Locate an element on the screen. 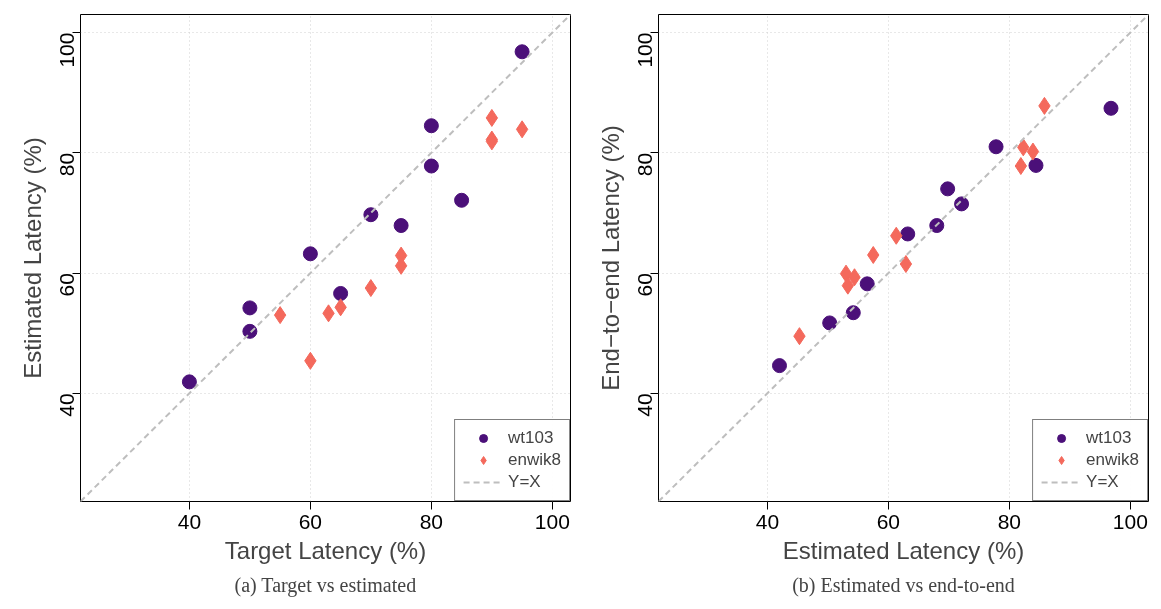 The image size is (1161, 609). text: (b) Estimated vs end-to-end is located at coordinates (903, 585).